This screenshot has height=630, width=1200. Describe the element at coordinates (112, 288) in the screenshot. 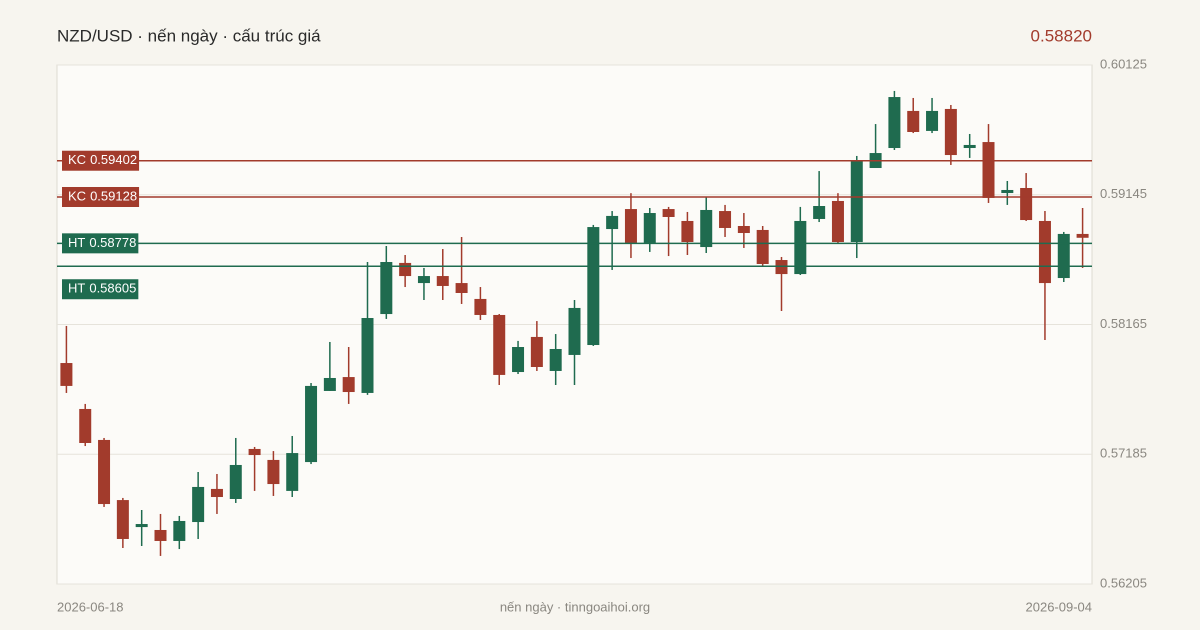

I see `level-value: 0.58605` at that location.